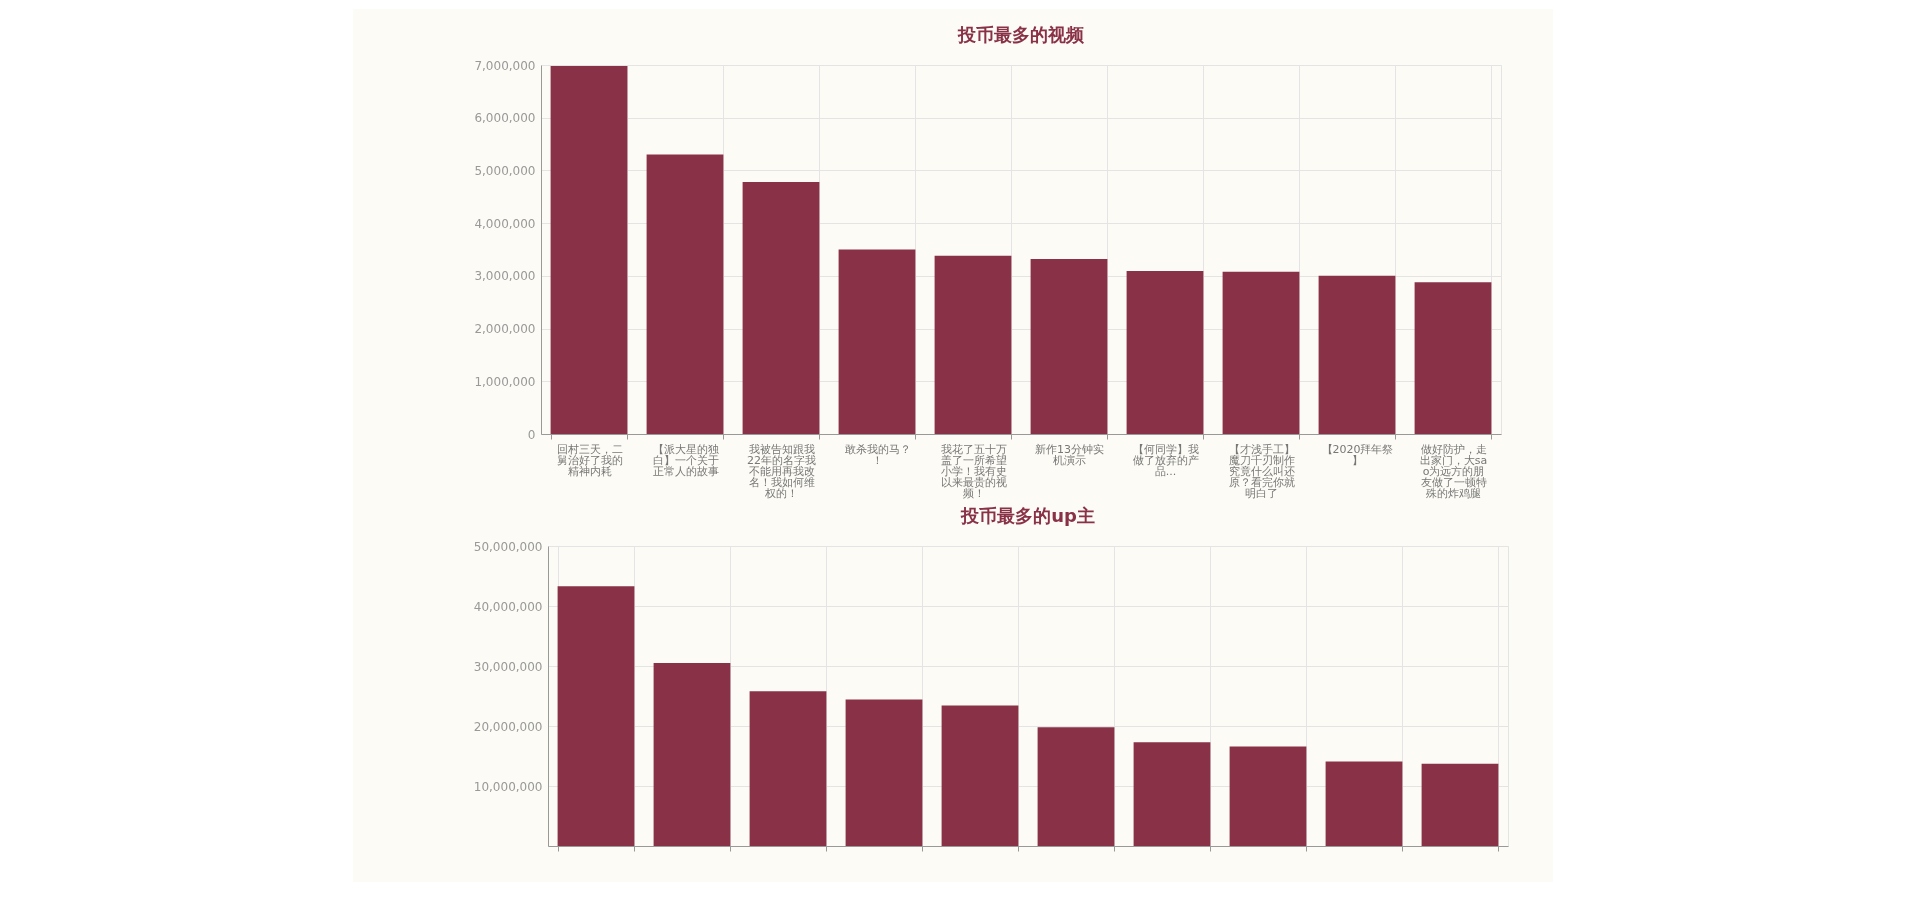  I want to click on y-tick-label: 20,000,000, so click(508, 726).